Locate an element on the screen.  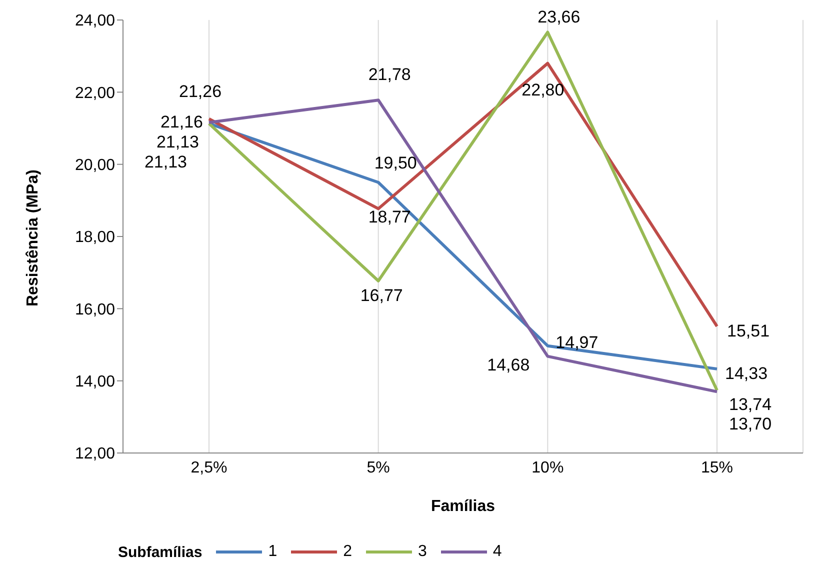
data-label: 14,68 is located at coordinates (508, 364).